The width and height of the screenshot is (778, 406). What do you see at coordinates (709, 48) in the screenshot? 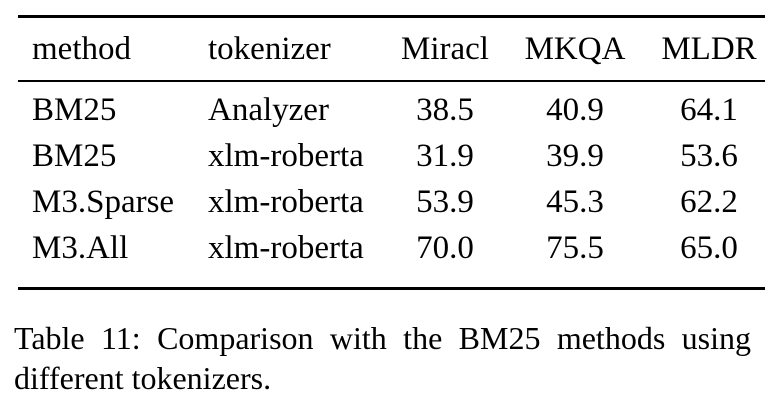
I see `column-header-mldr: MLDR` at bounding box center [709, 48].